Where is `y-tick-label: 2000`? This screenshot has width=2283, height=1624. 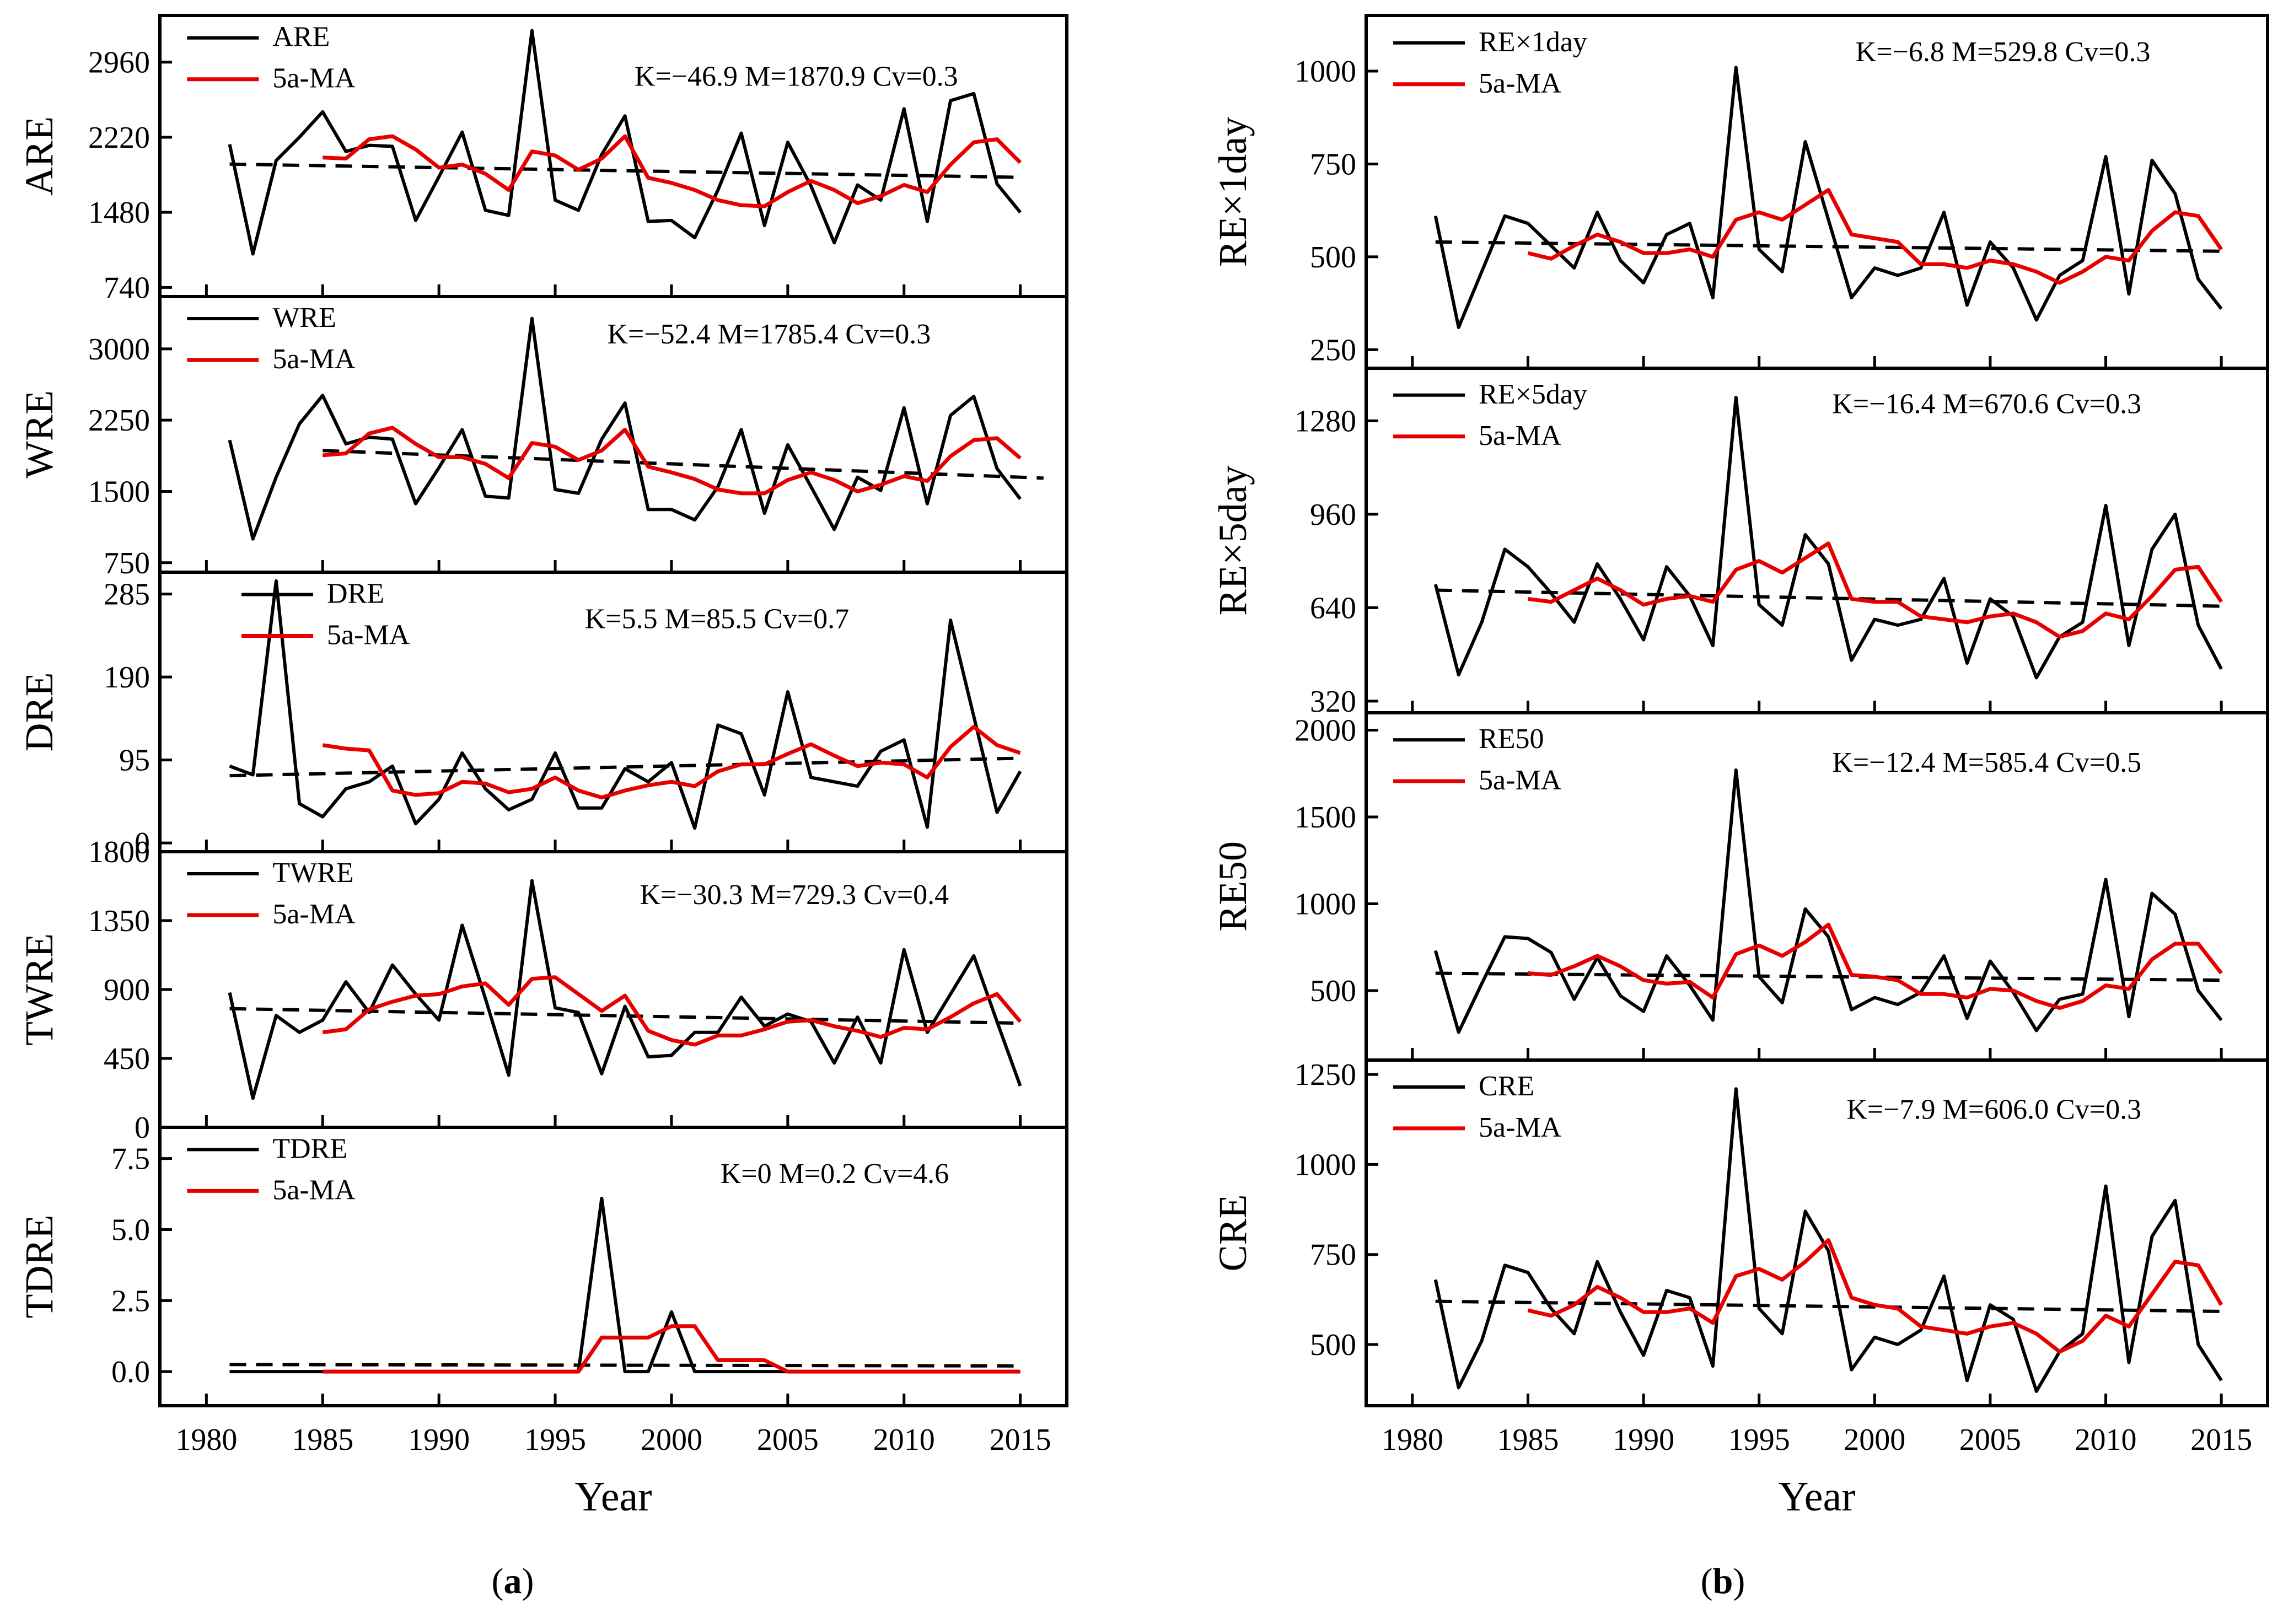 y-tick-label: 2000 is located at coordinates (1325, 731).